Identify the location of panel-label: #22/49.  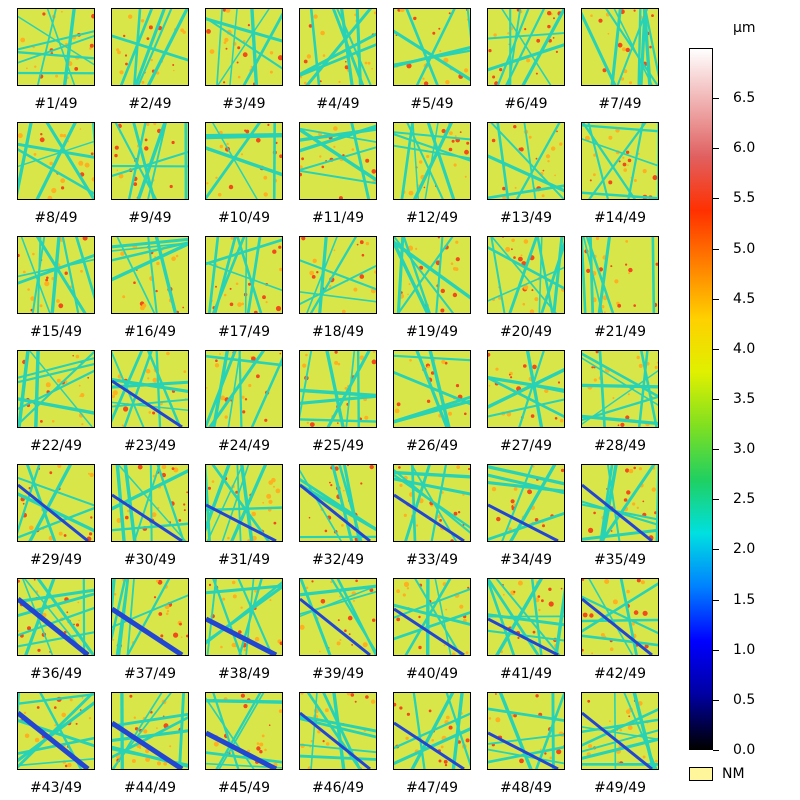
(56, 446).